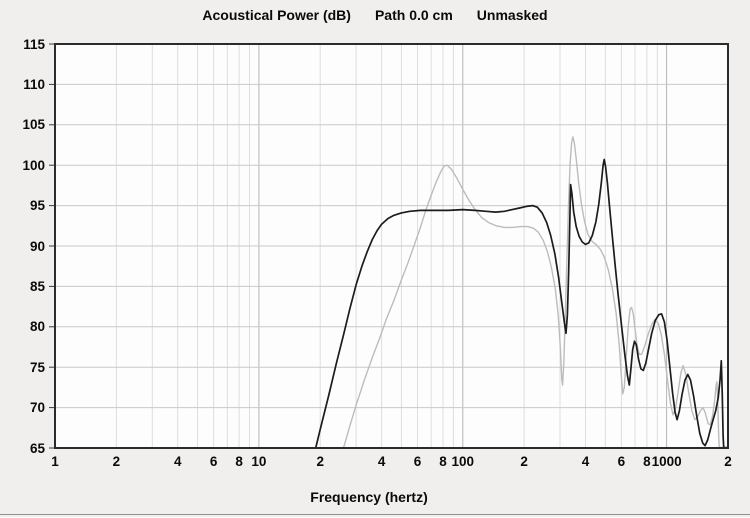 Image resolution: width=750 pixels, height=518 pixels. I want to click on y-tick-label: 110, so click(34, 84).